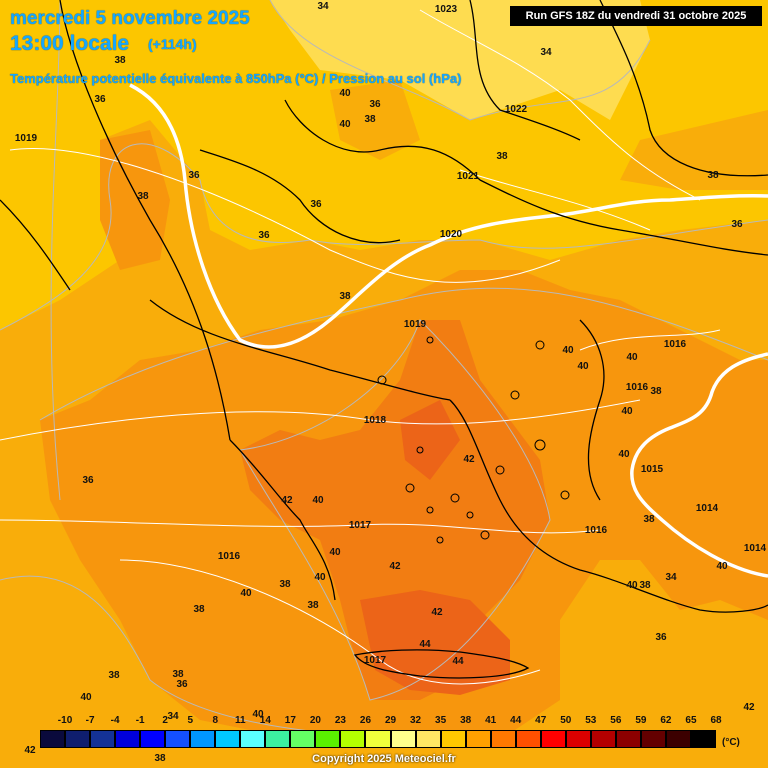 This screenshot has width=768, height=768. Describe the element at coordinates (430, 440) in the screenshot. I see `temp-field-44-aegean` at that location.